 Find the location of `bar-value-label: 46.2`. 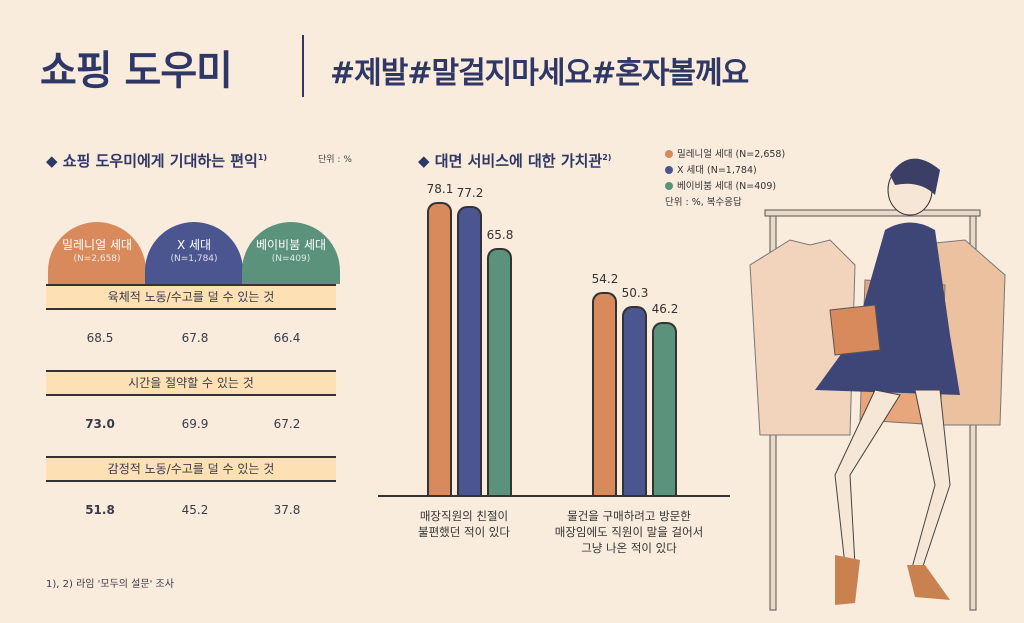

bar-value-label: 46.2 is located at coordinates (665, 308).